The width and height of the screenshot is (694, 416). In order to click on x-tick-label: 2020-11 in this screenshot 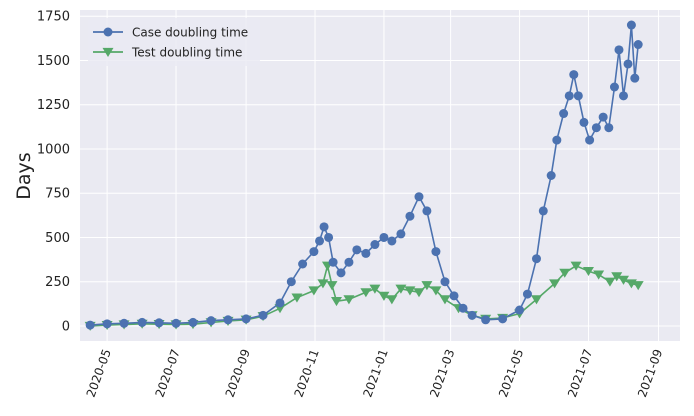, I will do `click(307, 373)`.